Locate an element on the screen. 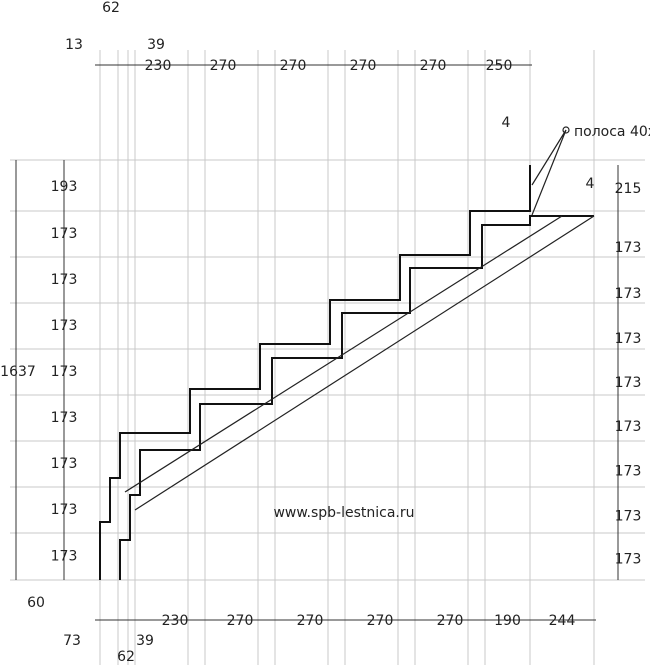  dim-label: 190 is located at coordinates (507, 621).